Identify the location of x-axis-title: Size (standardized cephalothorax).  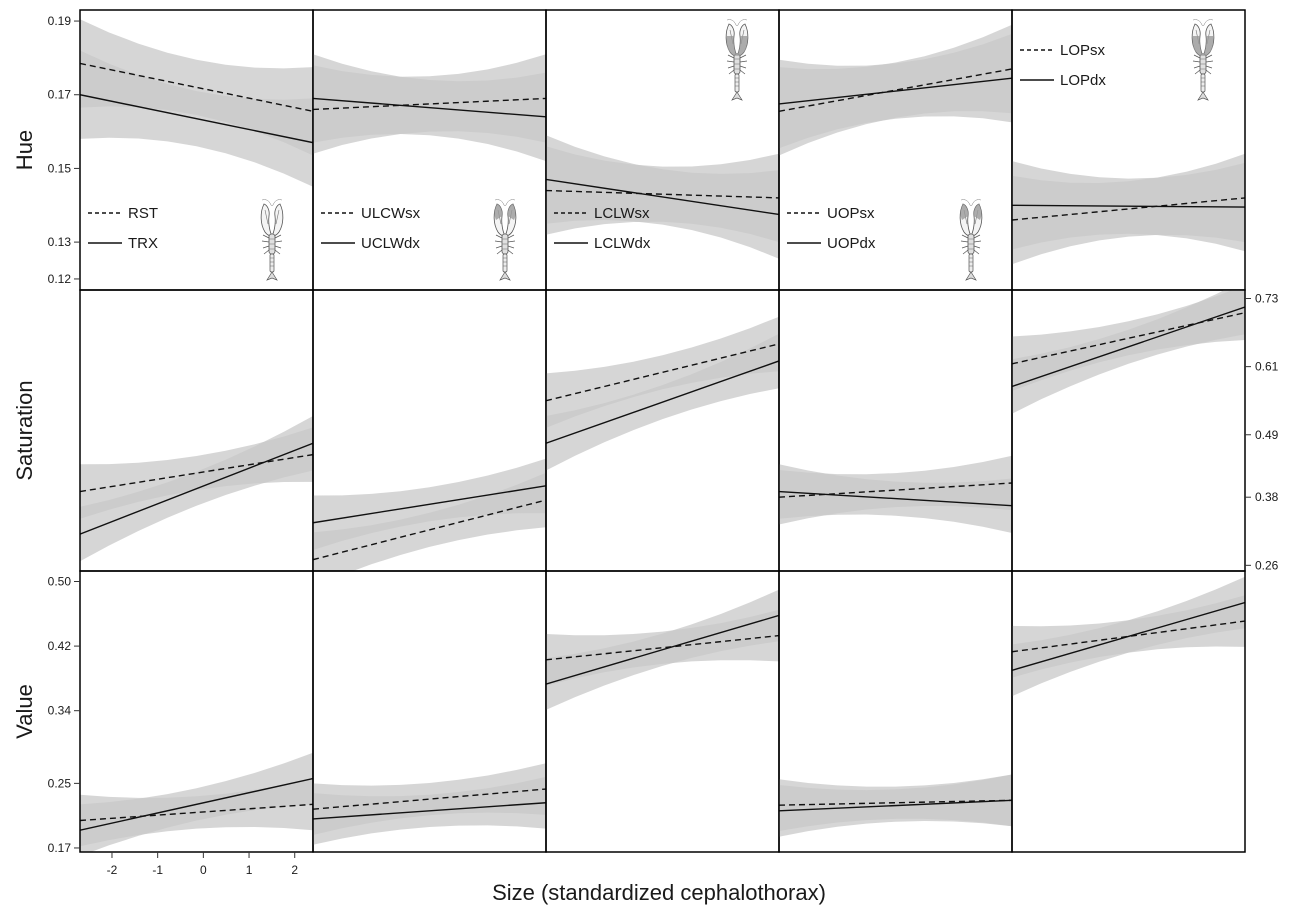
(659, 892).